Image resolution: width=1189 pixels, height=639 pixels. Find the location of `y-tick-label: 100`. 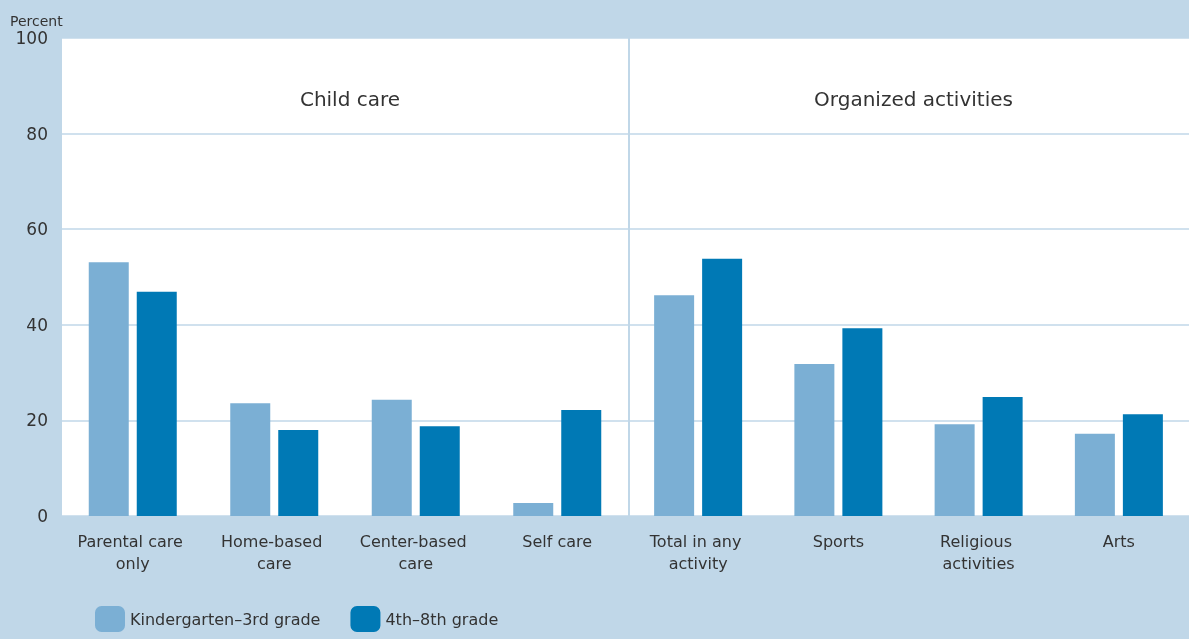

y-tick-label: 100 is located at coordinates (31, 38).